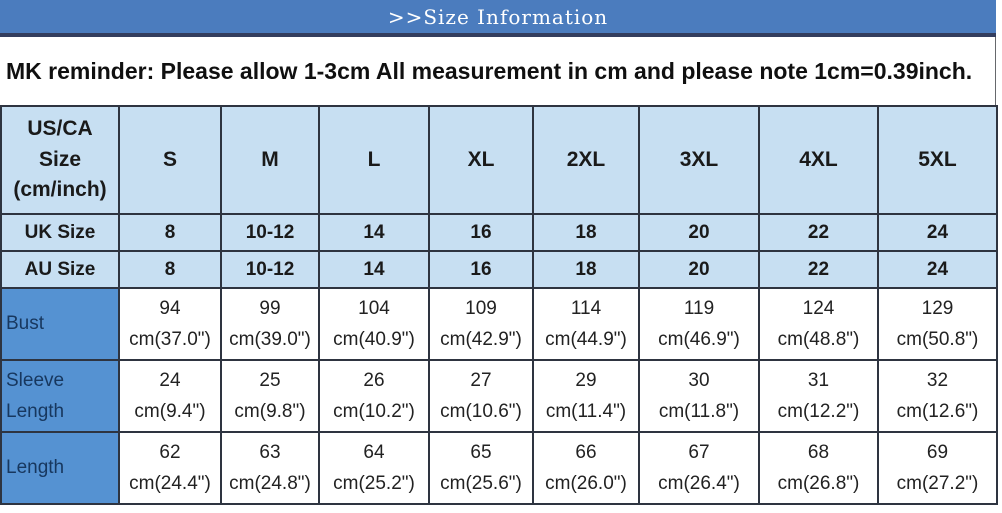 This screenshot has height=513, width=1002. What do you see at coordinates (270, 232) in the screenshot?
I see `uk-size-value: 10-12` at bounding box center [270, 232].